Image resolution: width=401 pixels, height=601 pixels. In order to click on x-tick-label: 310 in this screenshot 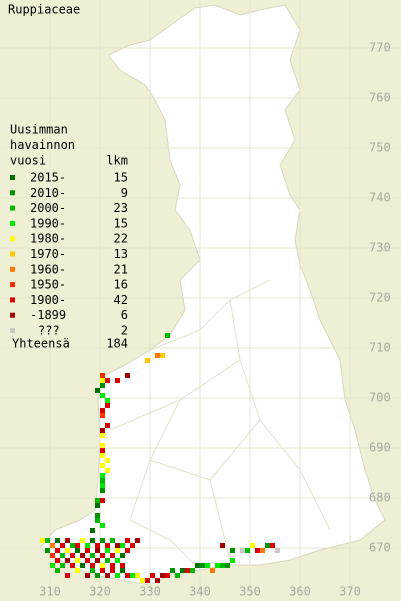, I will do `click(50, 592)`.